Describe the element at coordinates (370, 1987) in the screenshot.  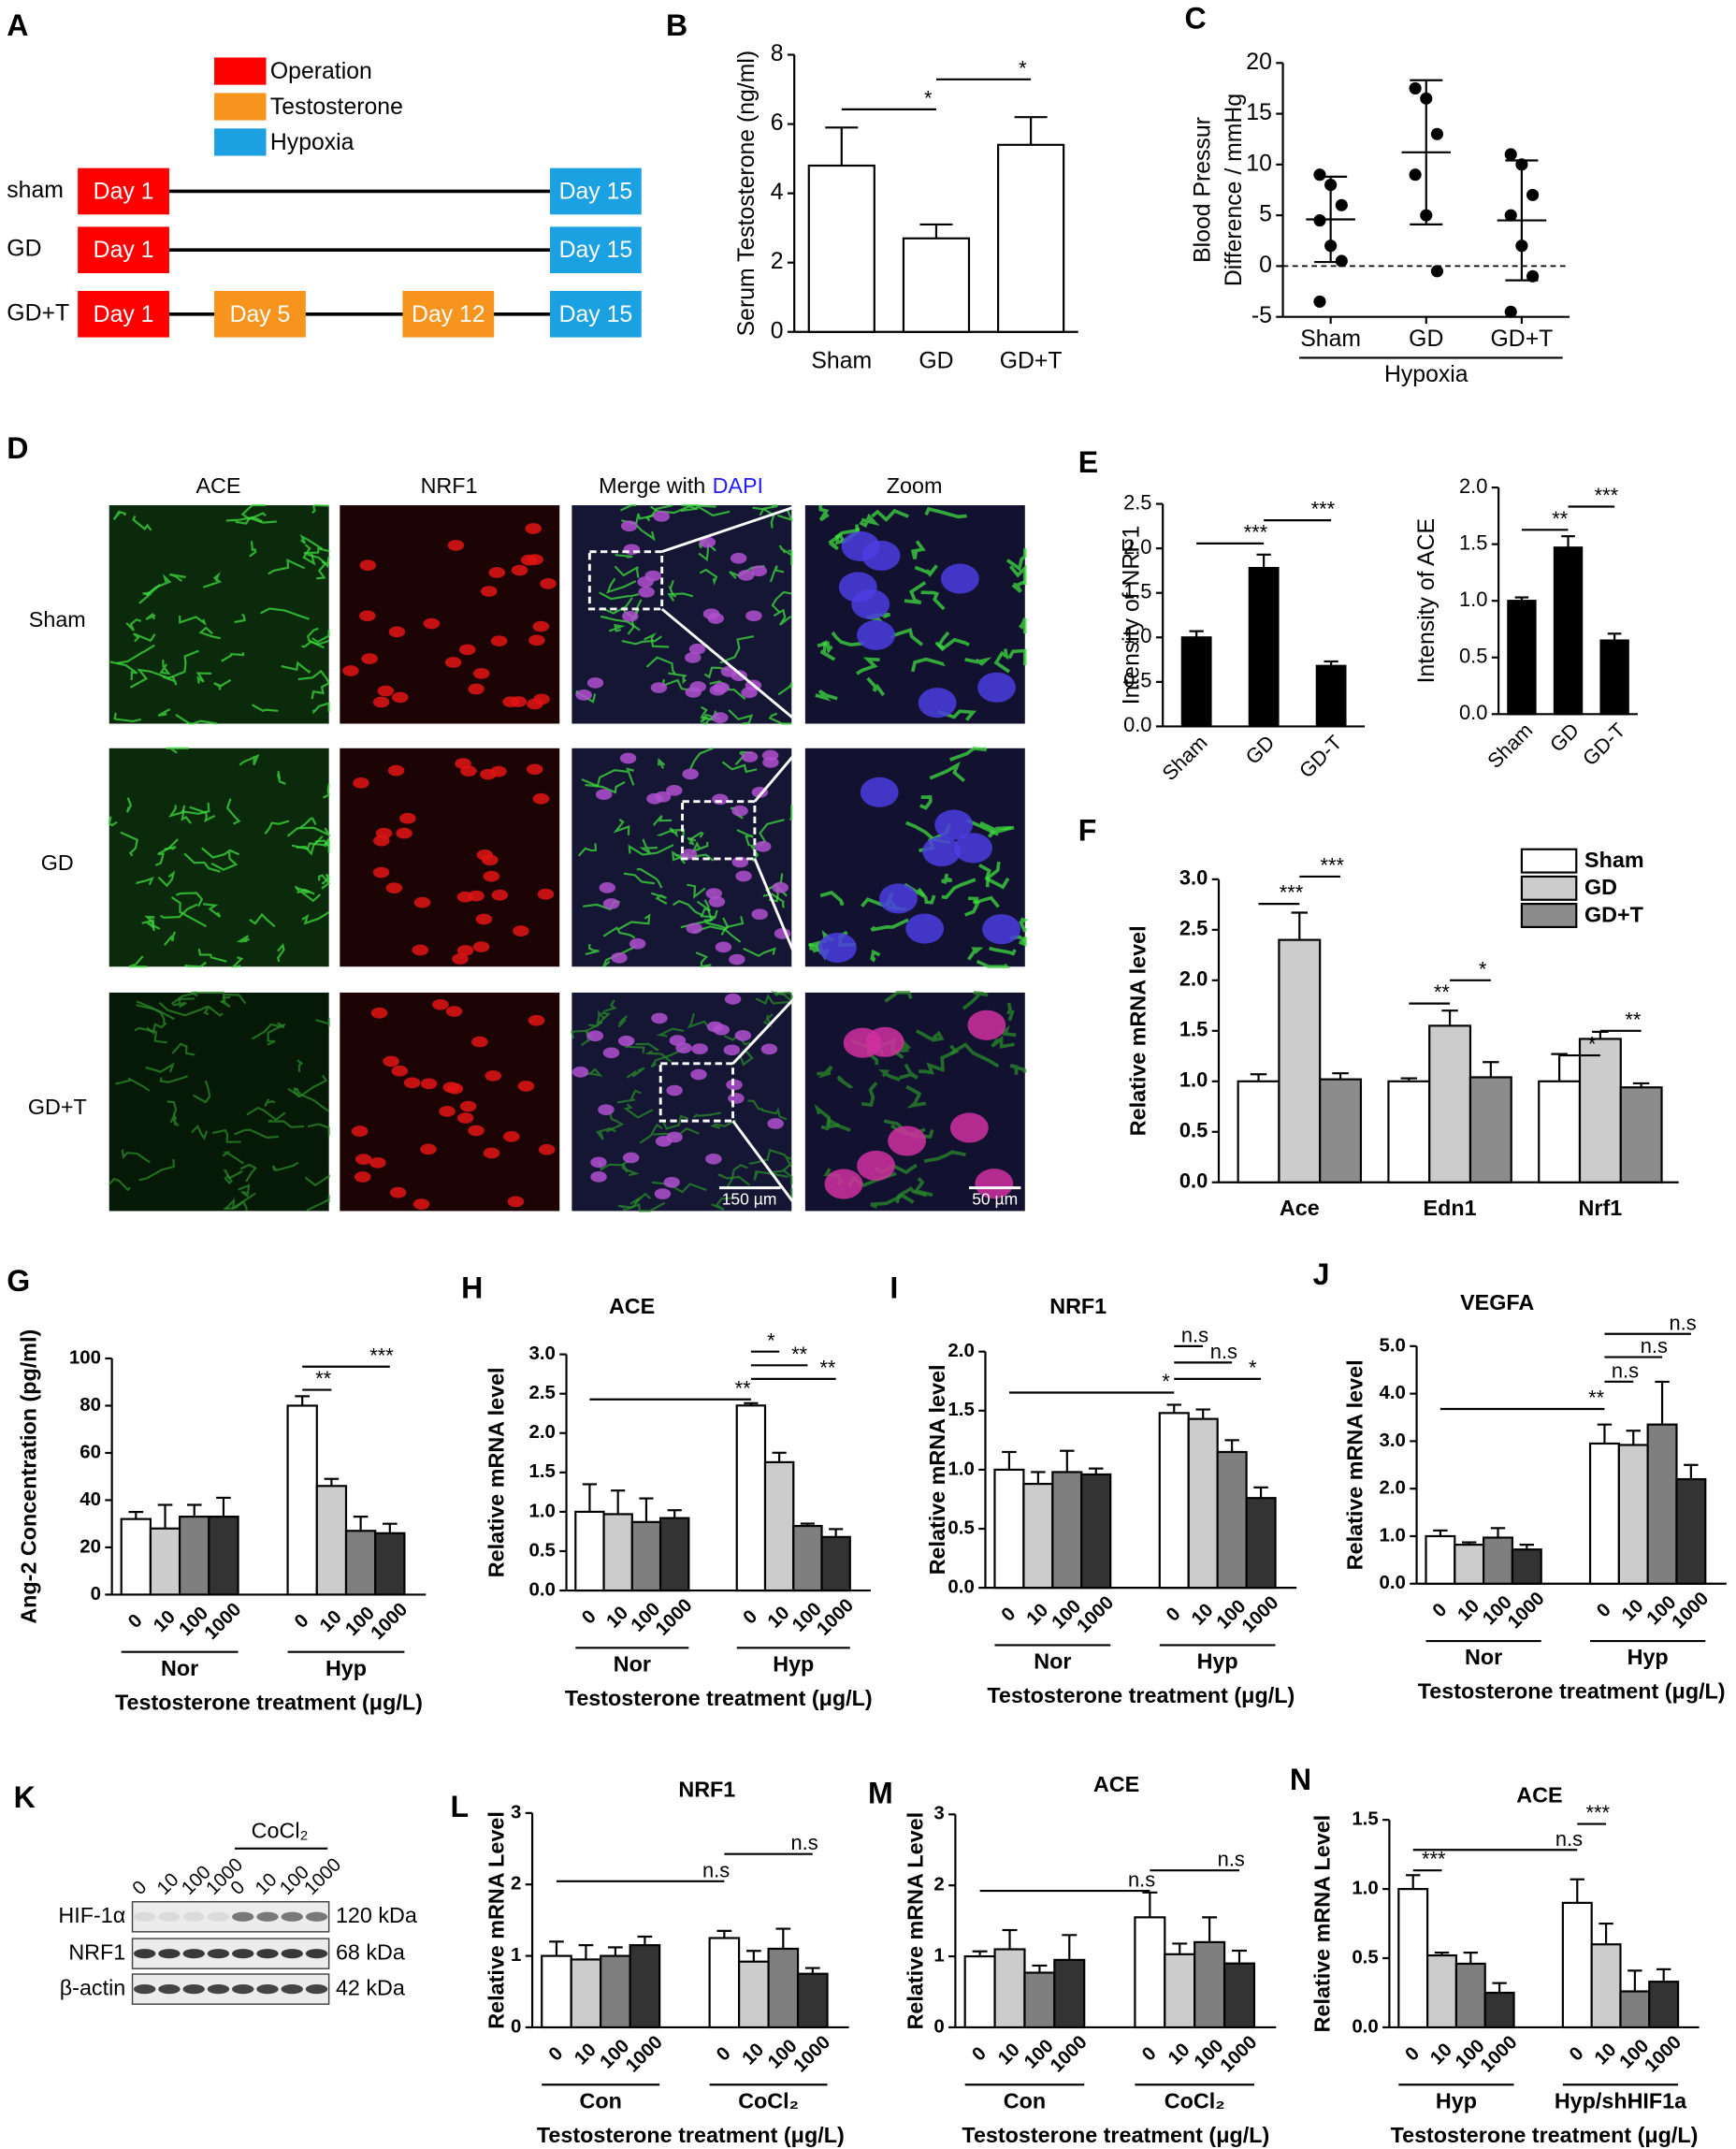
I see `size-label: 42 kDa` at that location.